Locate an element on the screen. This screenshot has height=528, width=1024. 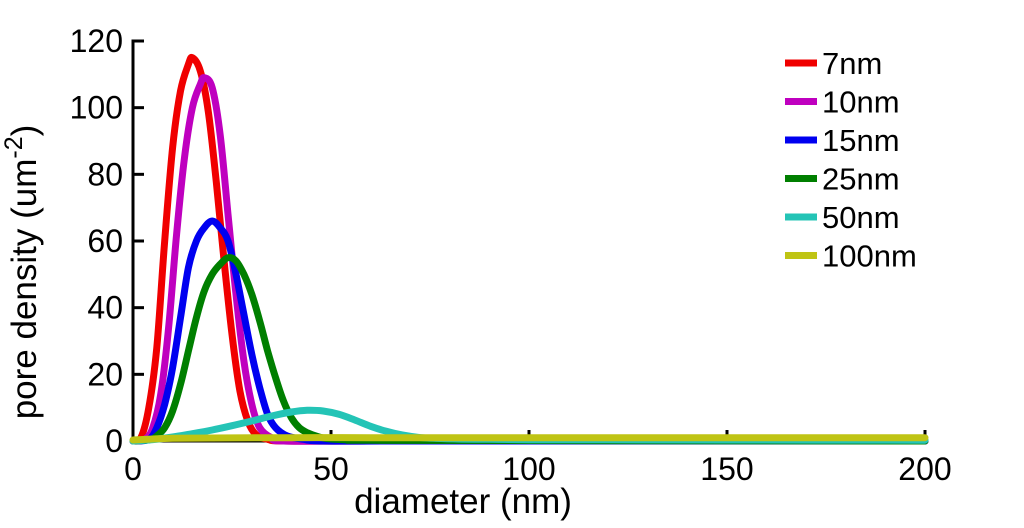
y-tick-label: 100 is located at coordinates (96, 108).